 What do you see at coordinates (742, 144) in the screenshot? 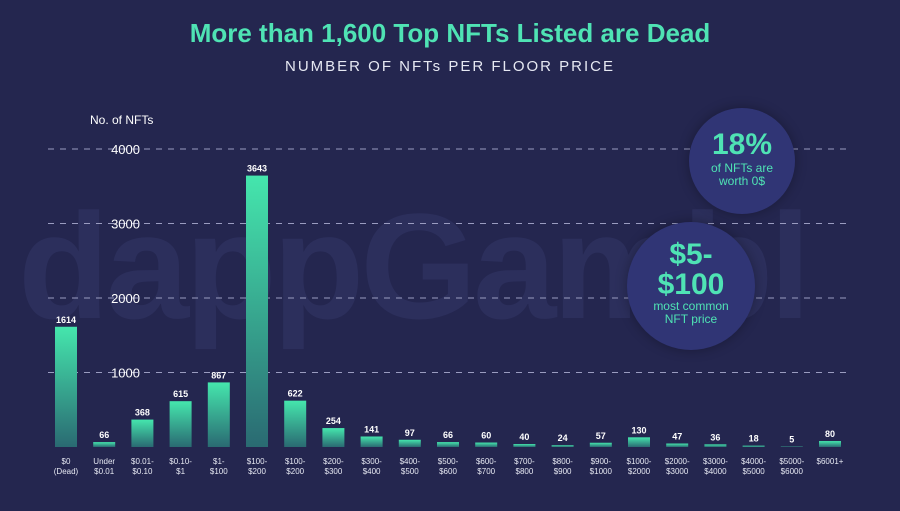
I see `callout-big: 18%` at bounding box center [742, 144].